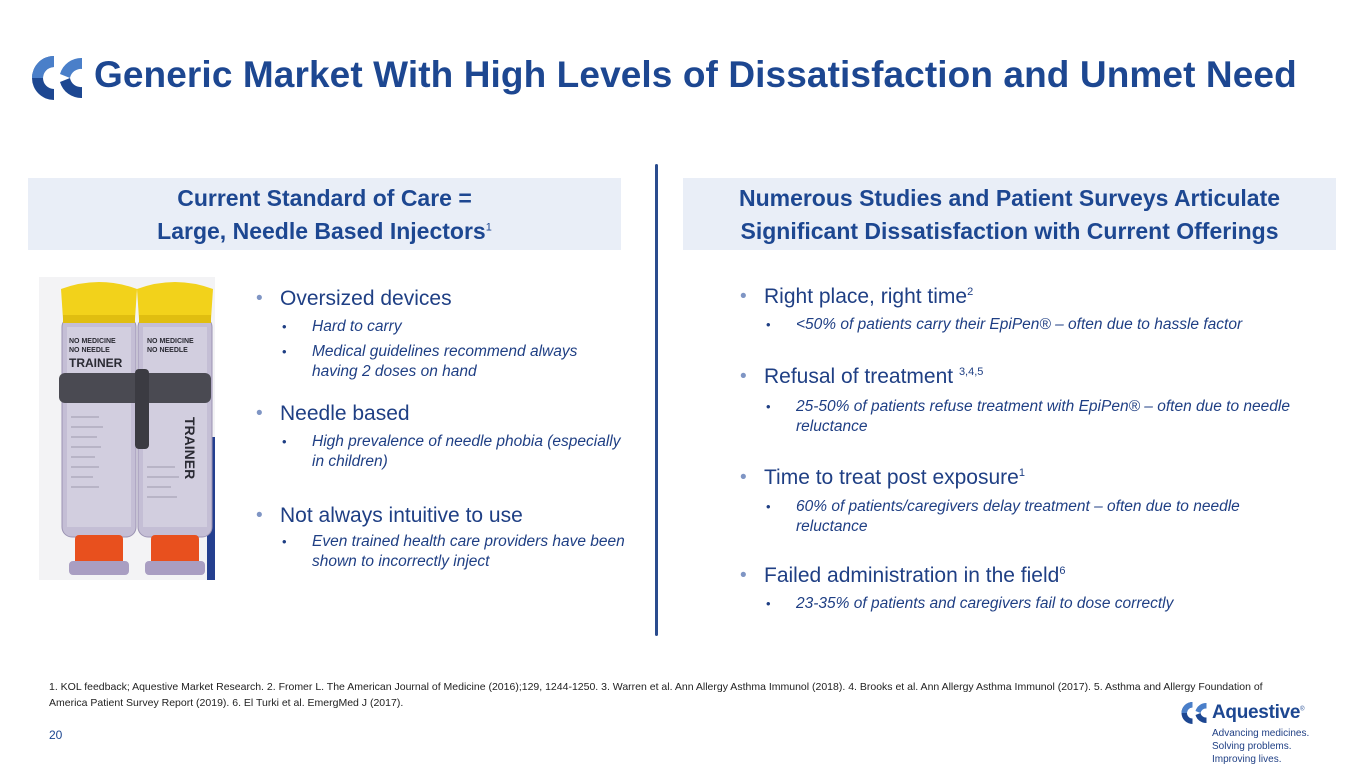  Describe the element at coordinates (190, 448) in the screenshot. I see `label-trainer-2: TRAINER` at that location.